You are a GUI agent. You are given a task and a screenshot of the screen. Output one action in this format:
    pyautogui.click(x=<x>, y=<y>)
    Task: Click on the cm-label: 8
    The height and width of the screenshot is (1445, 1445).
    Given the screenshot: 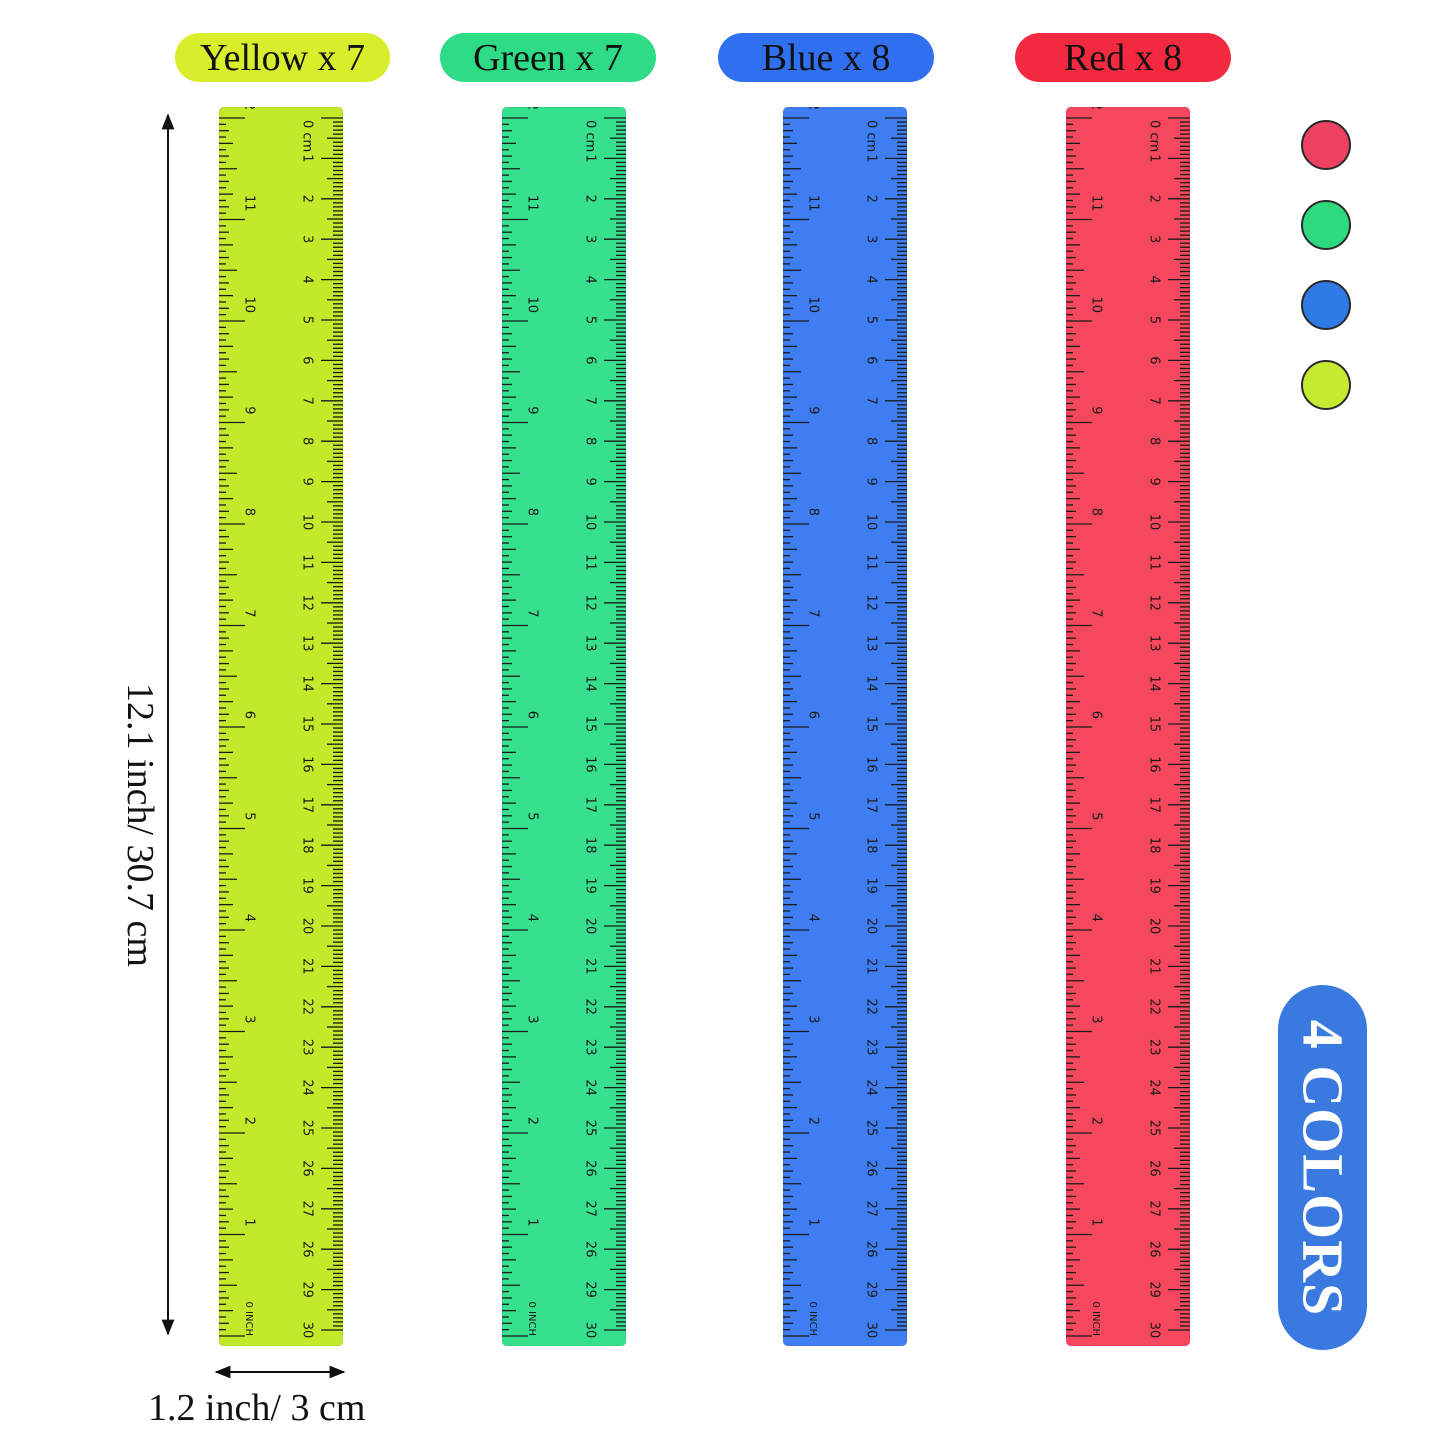 What is the action you would take?
    pyautogui.click(x=307, y=441)
    